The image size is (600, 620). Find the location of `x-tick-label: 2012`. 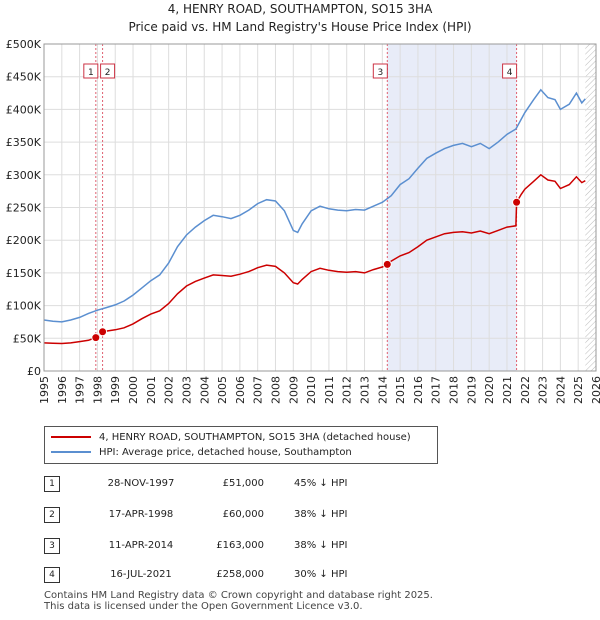

x-tick-label: 2012 is located at coordinates (347, 390).